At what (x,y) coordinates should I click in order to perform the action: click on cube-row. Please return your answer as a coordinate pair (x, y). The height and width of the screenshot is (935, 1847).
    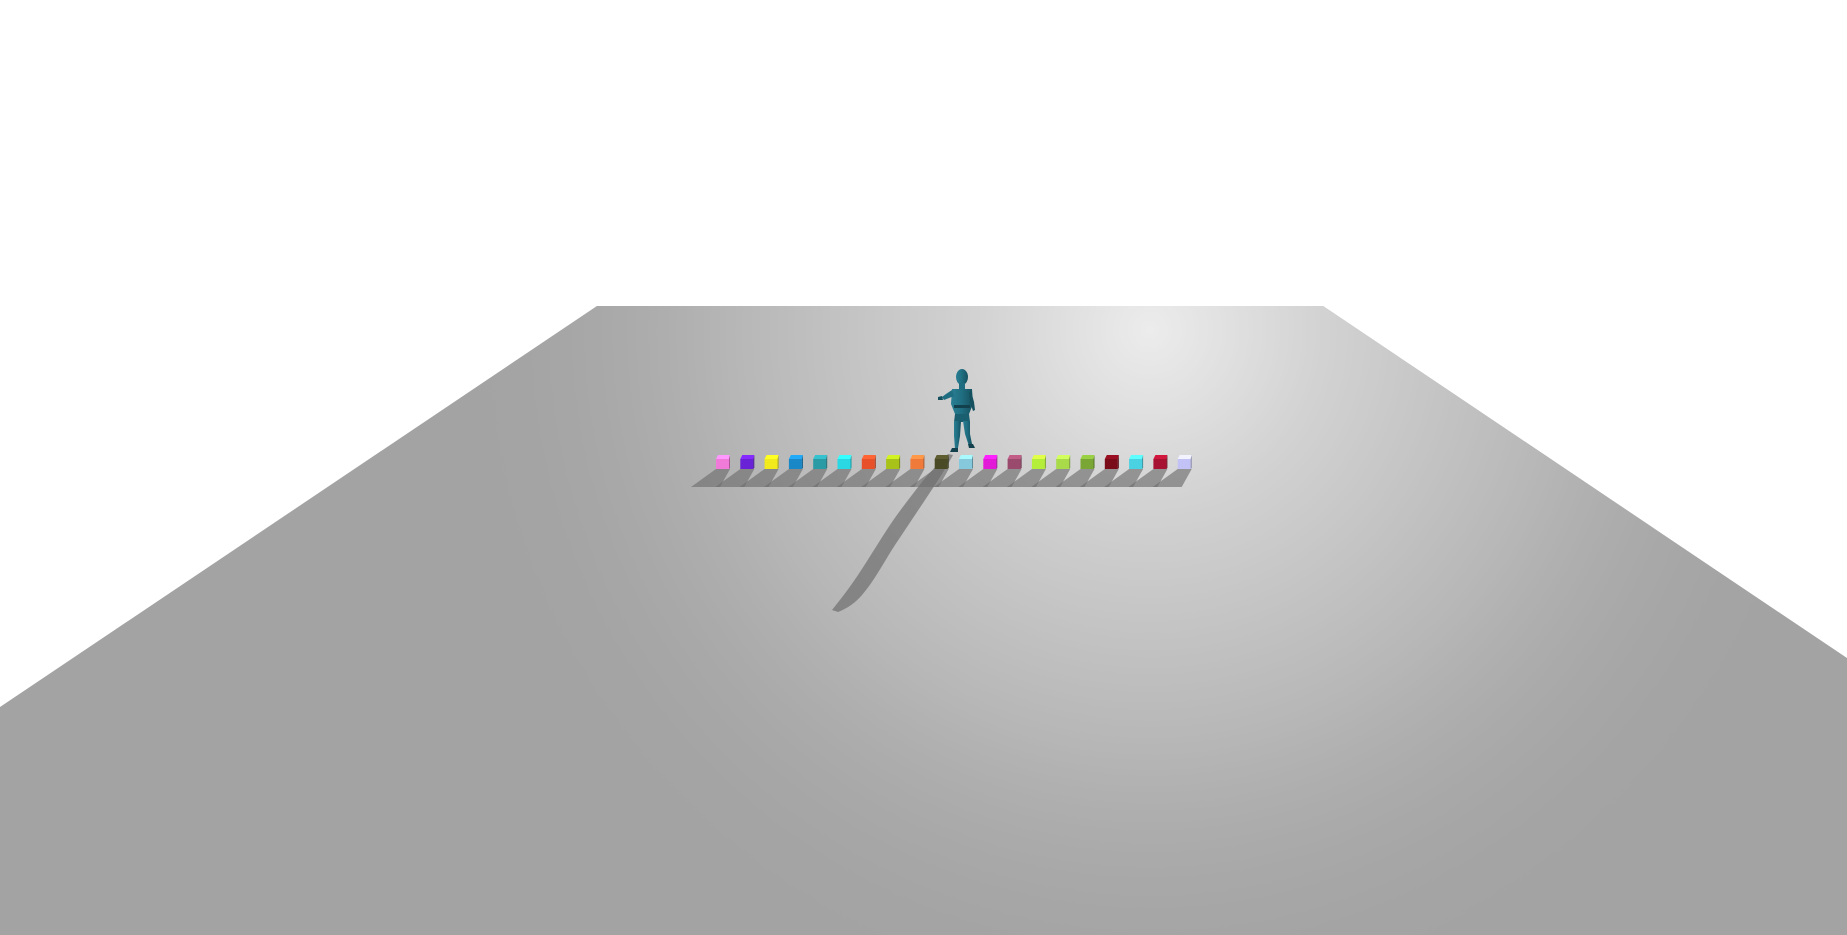
    Looking at the image, I should click on (954, 462).